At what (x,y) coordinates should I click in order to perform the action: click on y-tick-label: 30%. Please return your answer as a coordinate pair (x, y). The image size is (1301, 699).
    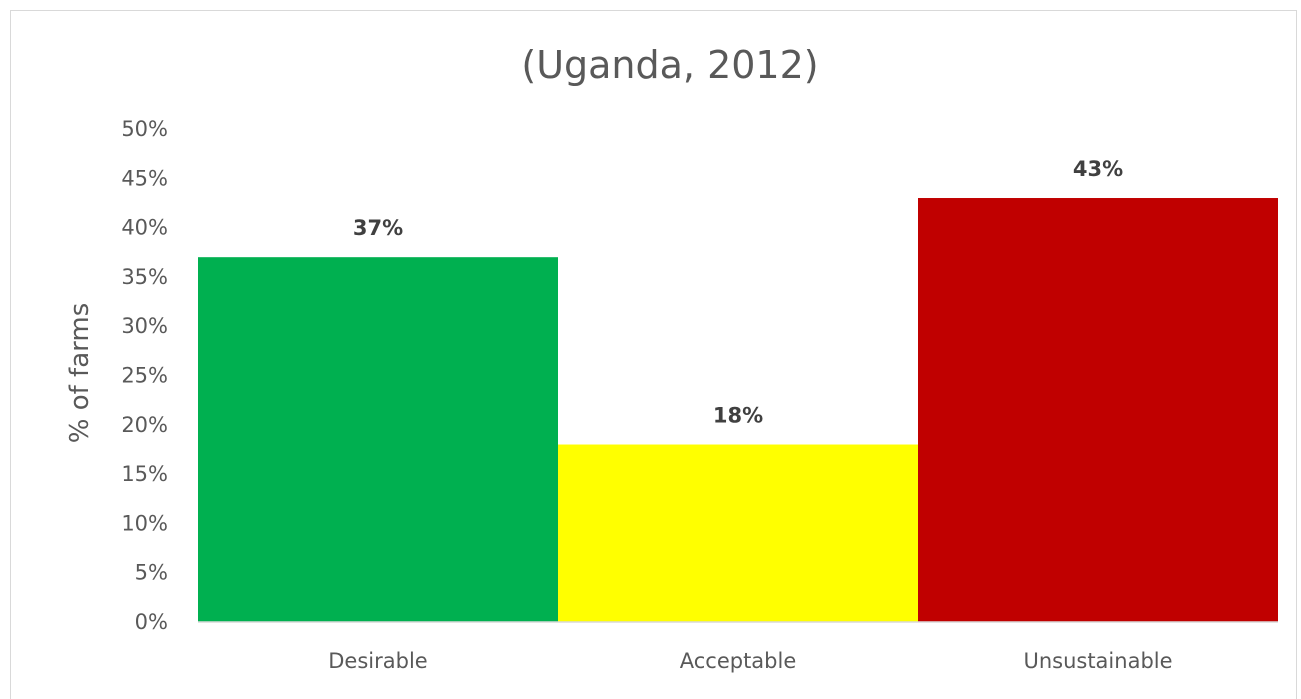
    Looking at the image, I should click on (144, 326).